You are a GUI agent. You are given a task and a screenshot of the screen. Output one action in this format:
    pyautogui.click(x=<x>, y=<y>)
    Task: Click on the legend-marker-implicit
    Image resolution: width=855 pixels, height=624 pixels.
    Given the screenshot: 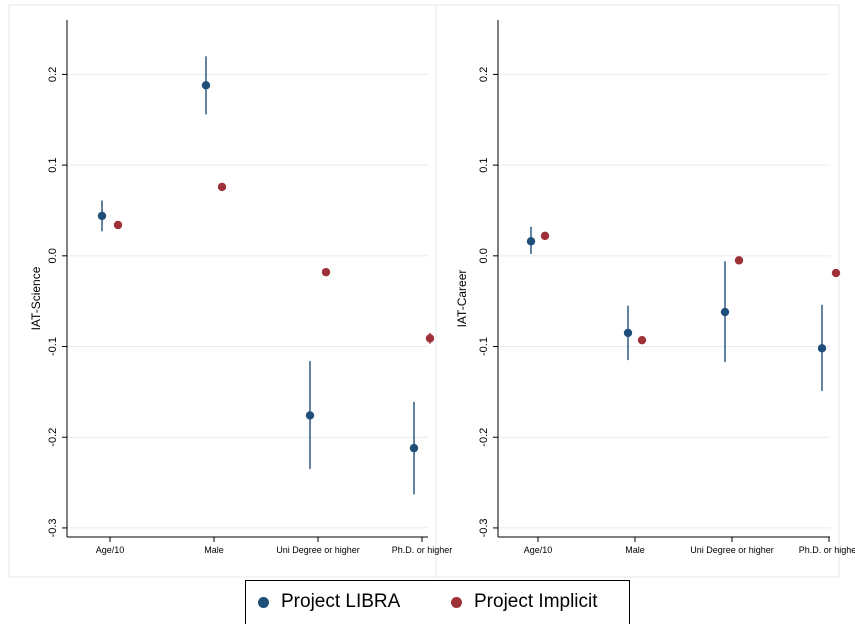 What is the action you would take?
    pyautogui.click(x=456, y=602)
    